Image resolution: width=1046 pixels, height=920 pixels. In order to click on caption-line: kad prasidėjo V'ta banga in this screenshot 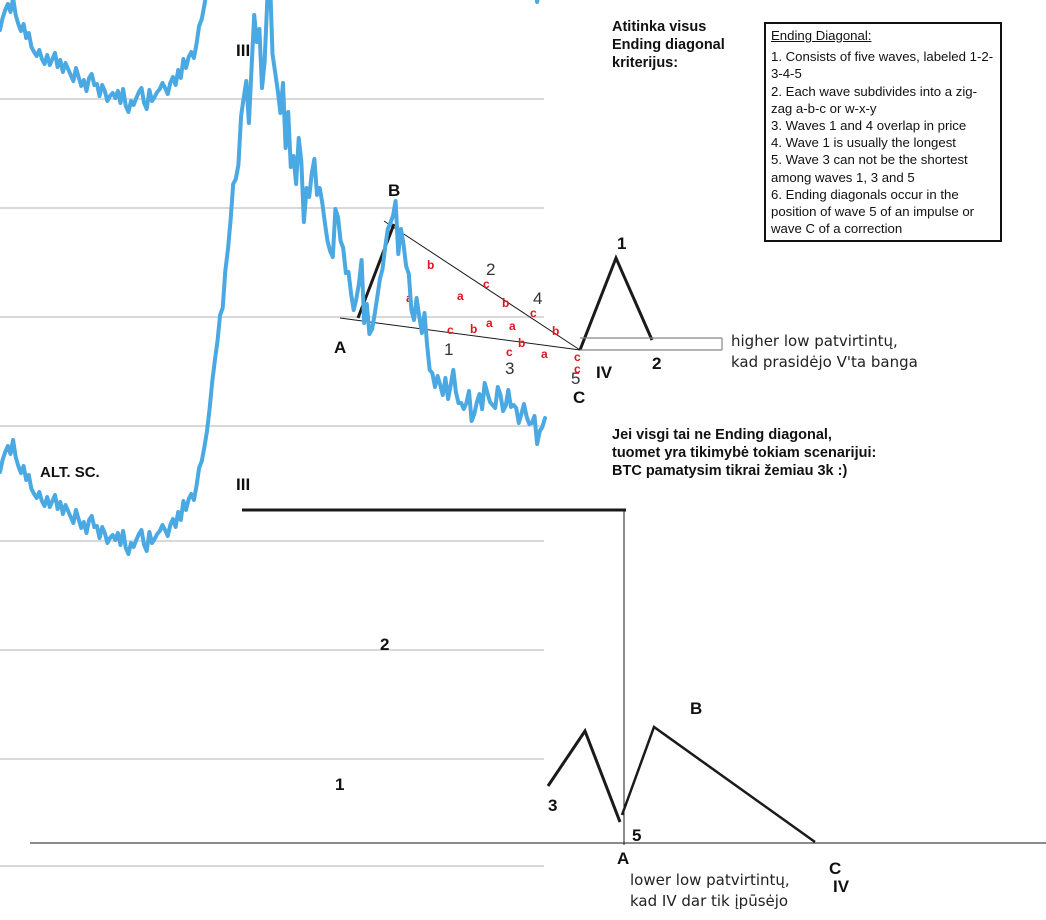, I will do `click(824, 362)`.